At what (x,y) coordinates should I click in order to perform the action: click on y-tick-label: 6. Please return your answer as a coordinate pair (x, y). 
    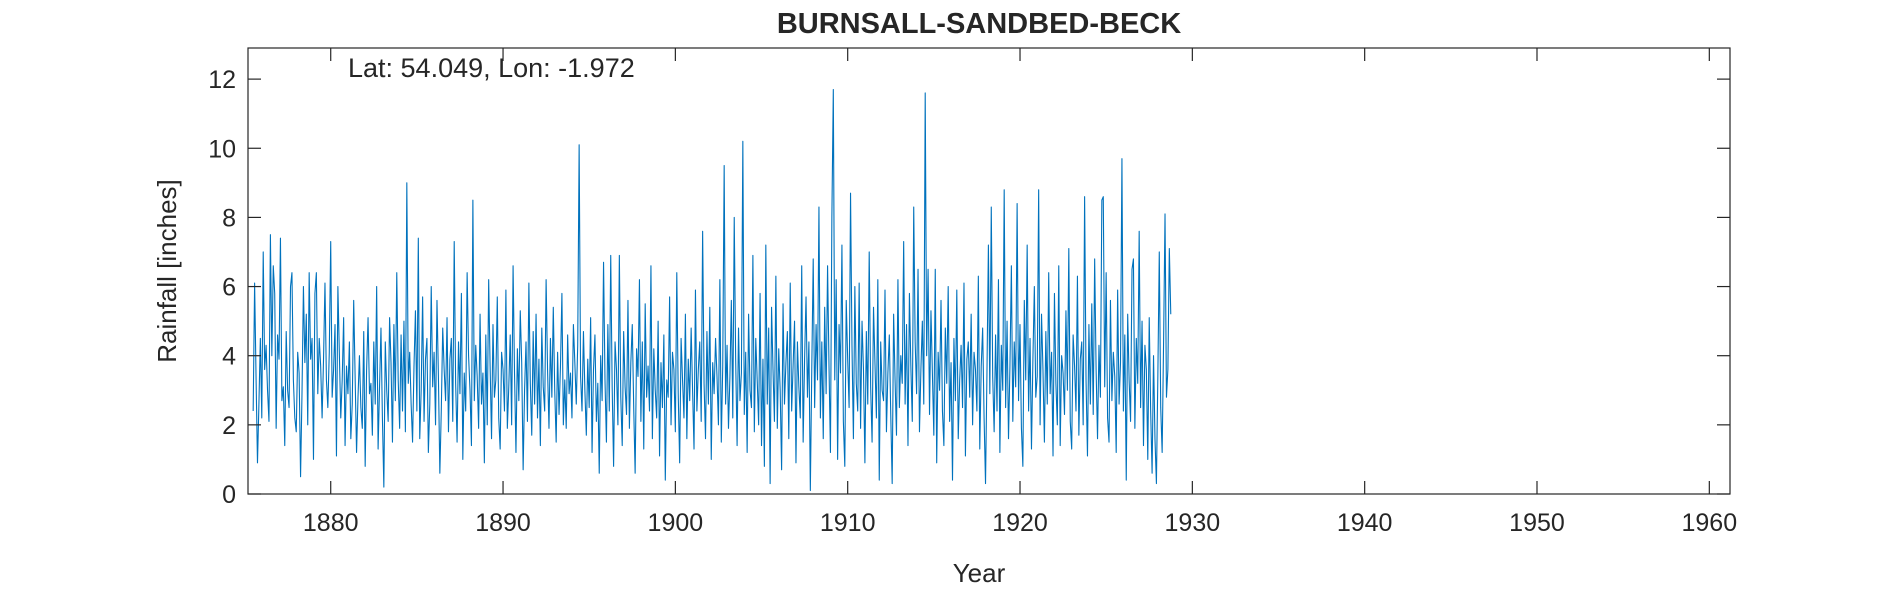
    Looking at the image, I should click on (229, 288).